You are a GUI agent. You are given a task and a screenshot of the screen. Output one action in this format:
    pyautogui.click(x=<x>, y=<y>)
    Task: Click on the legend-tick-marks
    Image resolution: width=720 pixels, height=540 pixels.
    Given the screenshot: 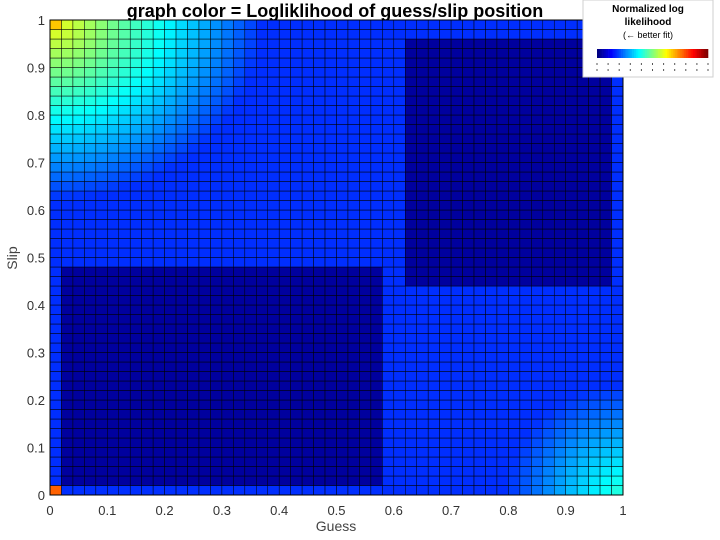 What is the action you would take?
    pyautogui.click(x=652, y=67)
    